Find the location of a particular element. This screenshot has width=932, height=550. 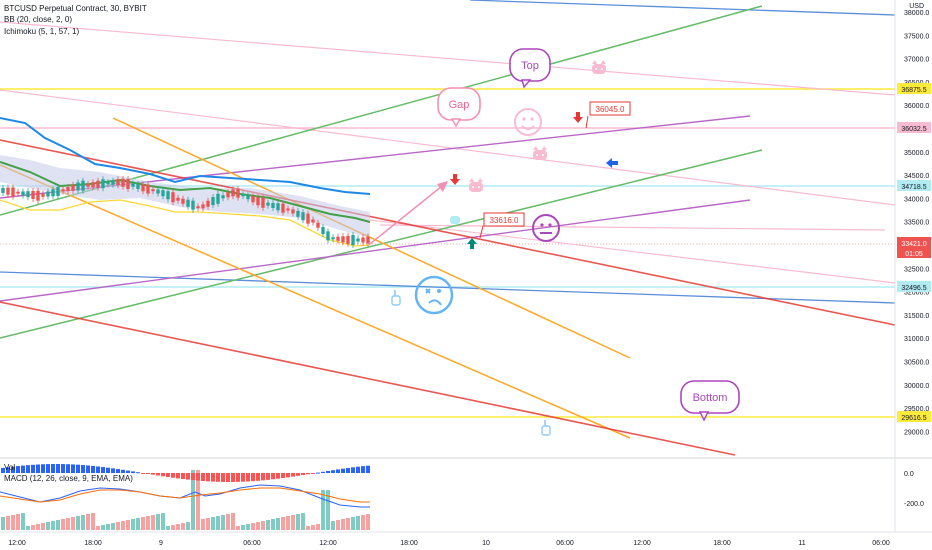

time-tick-label: 12:00 is located at coordinates (642, 543).